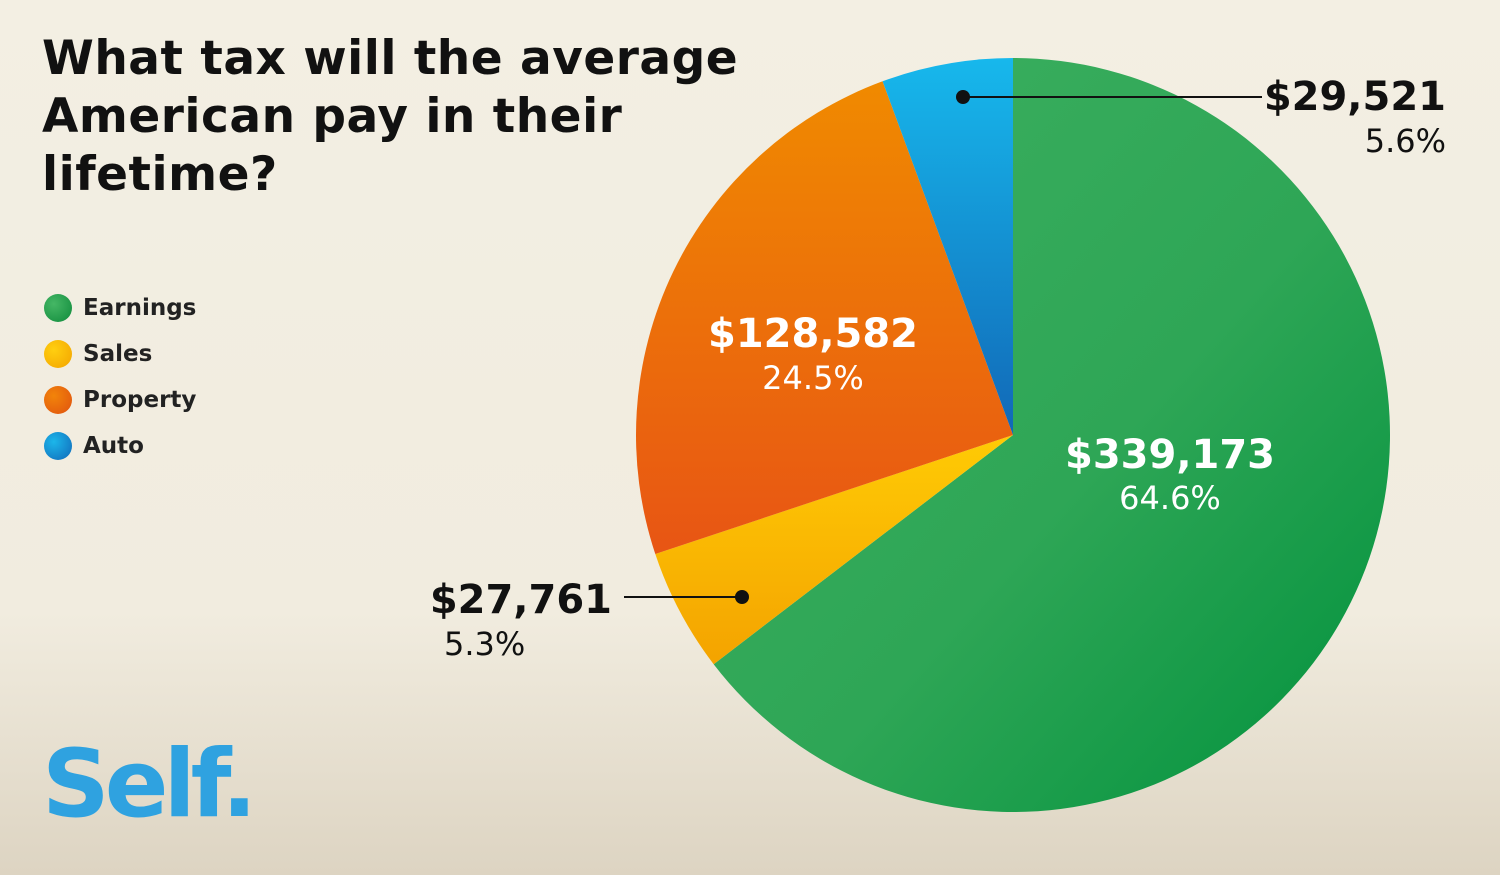 Image resolution: width=1500 pixels, height=875 pixels. I want to click on legend-item-earnings: Earnings, so click(120, 308).